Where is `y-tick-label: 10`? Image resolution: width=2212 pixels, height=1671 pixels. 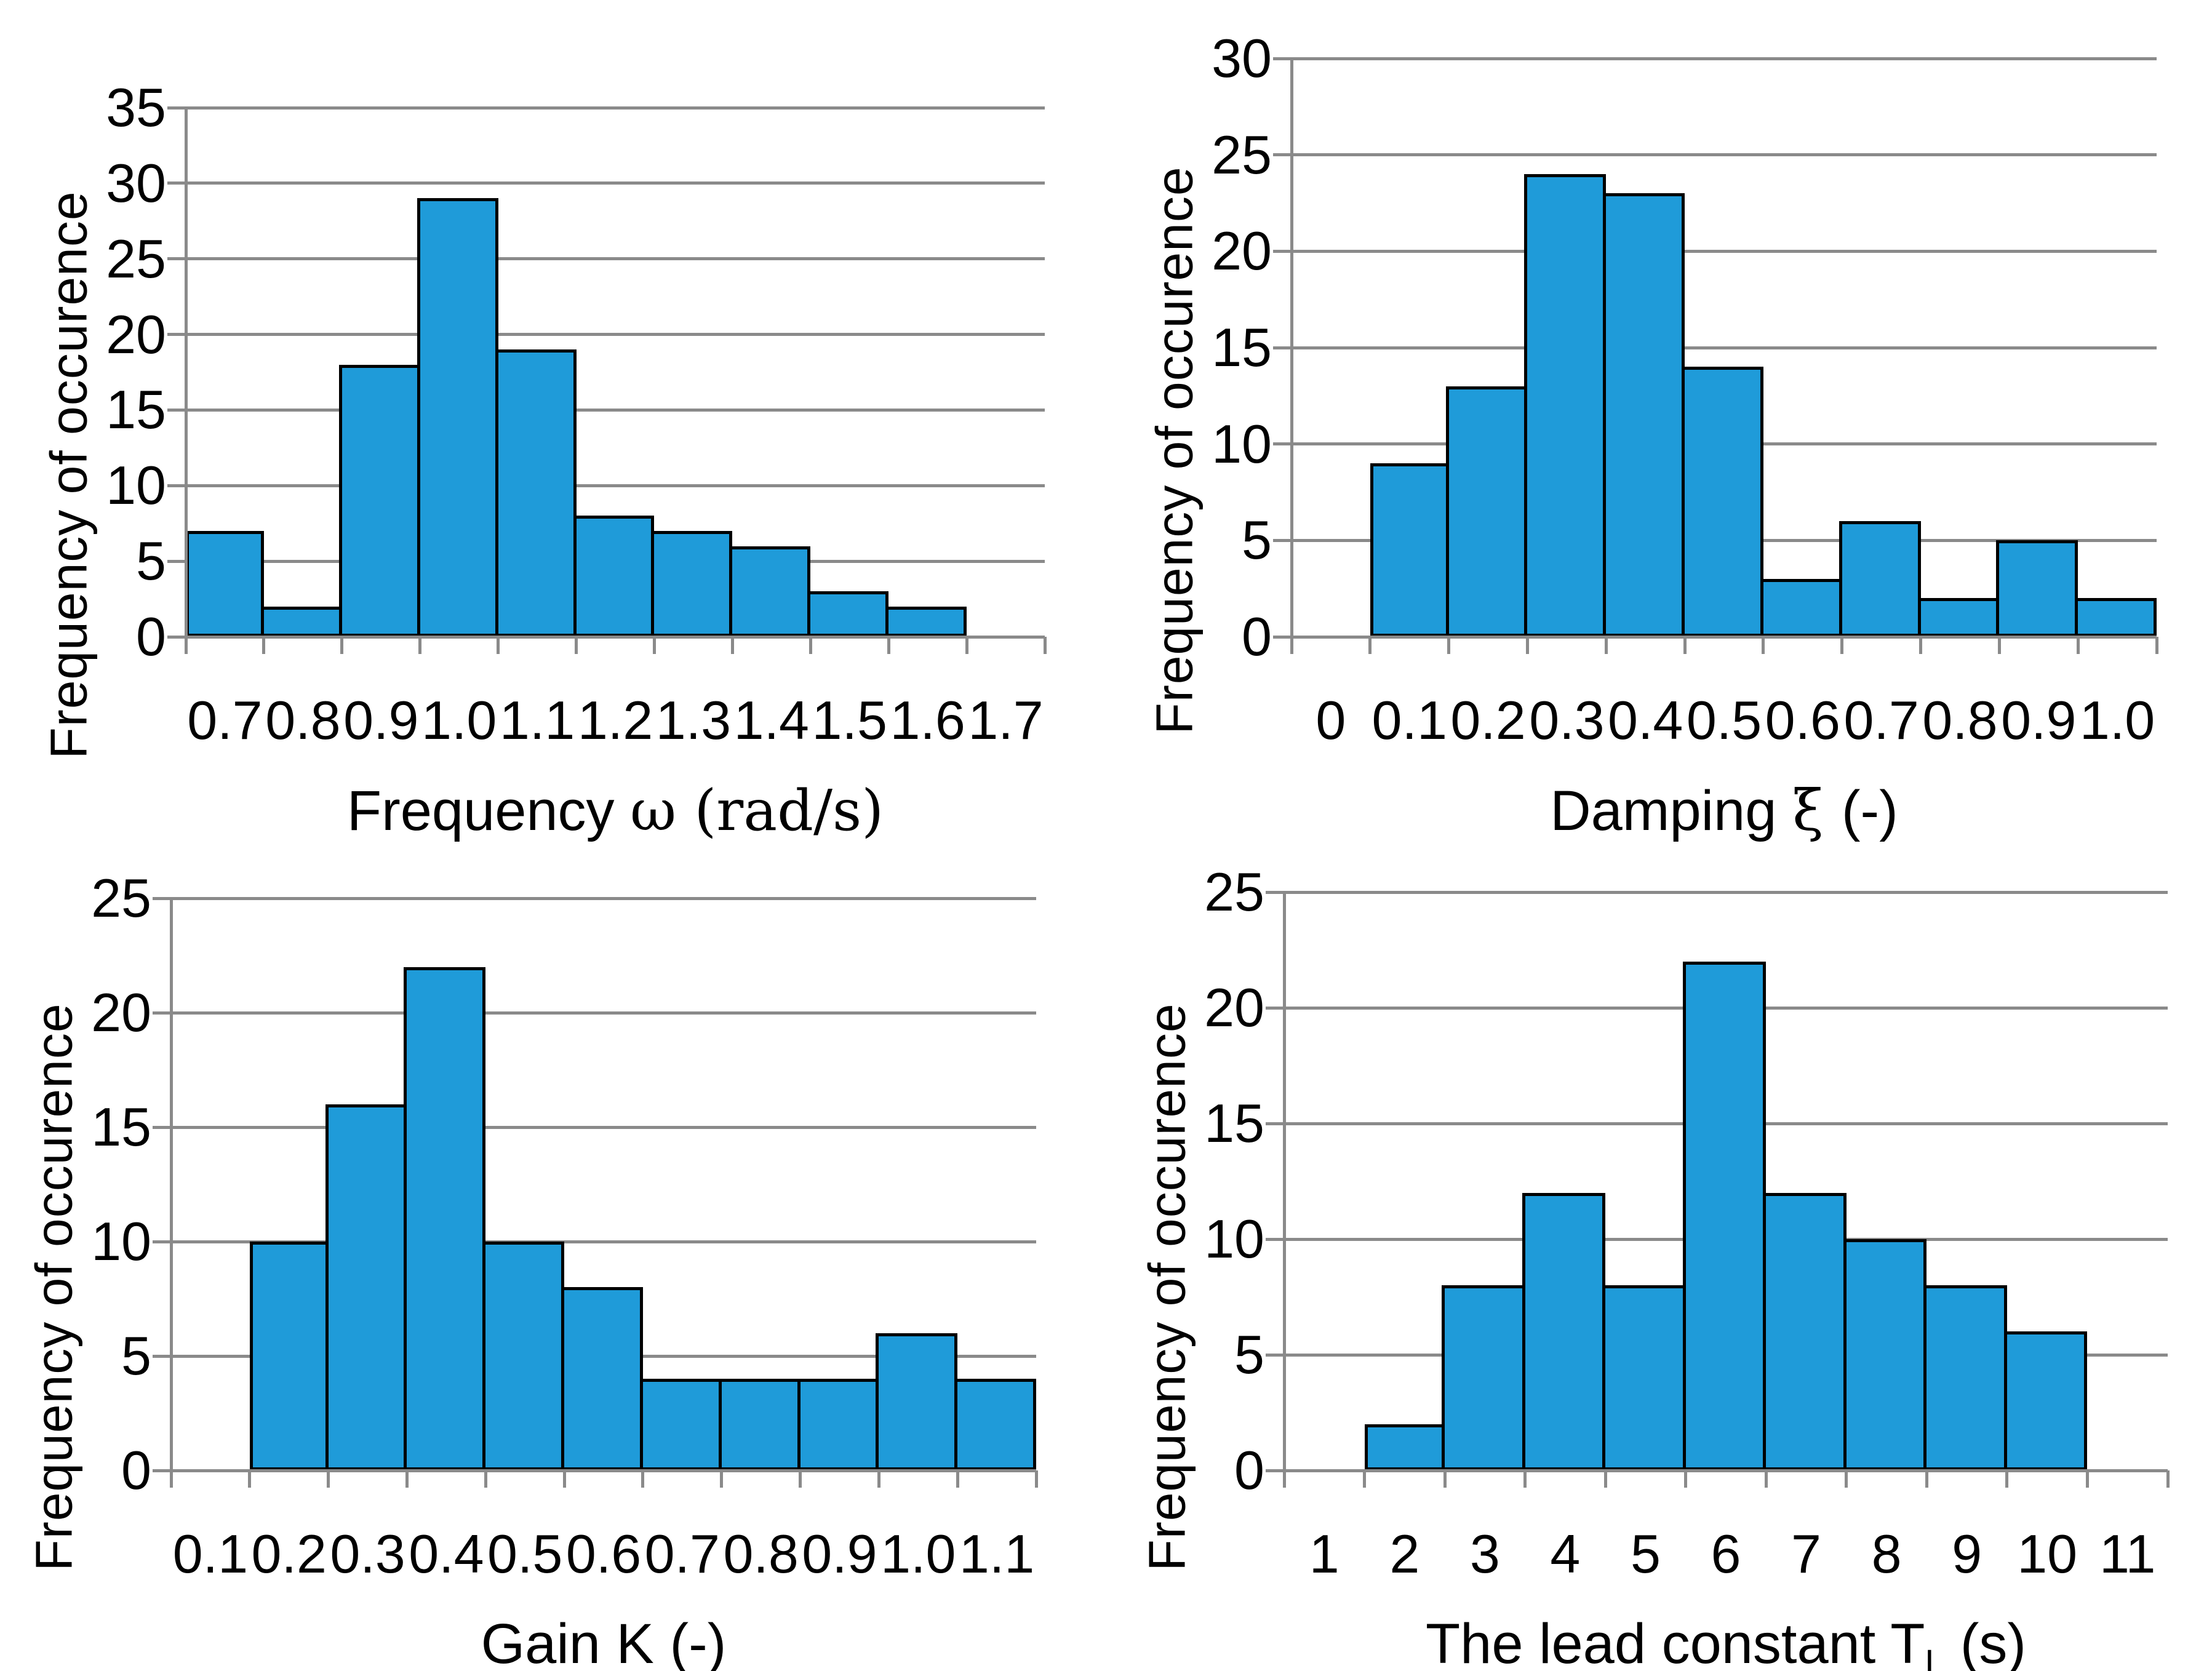
y-tick-label: 10 is located at coordinates (136, 485).